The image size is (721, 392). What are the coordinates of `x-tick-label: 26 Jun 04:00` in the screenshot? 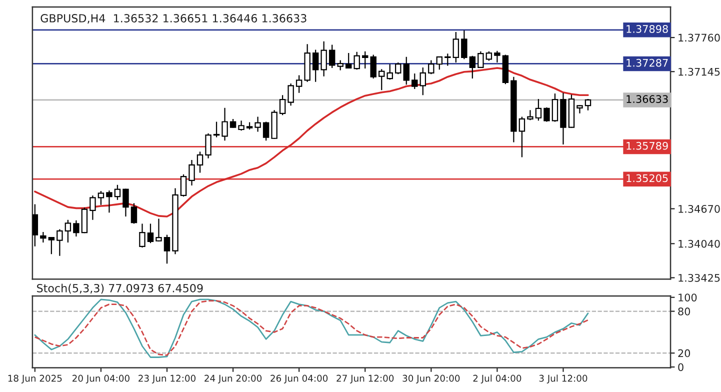 It's located at (299, 379).